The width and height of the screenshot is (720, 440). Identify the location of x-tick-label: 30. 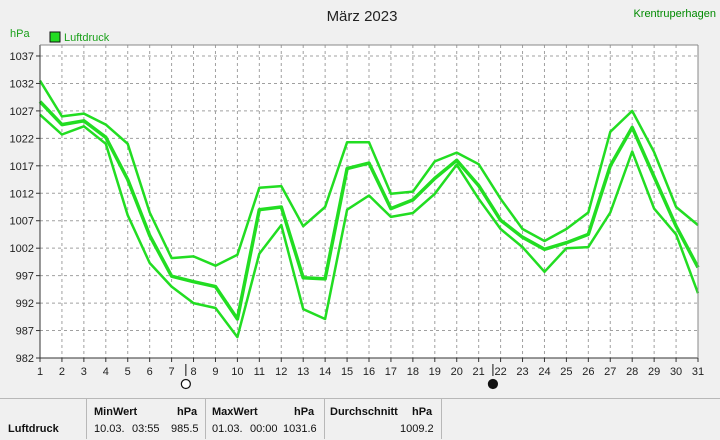
(676, 372).